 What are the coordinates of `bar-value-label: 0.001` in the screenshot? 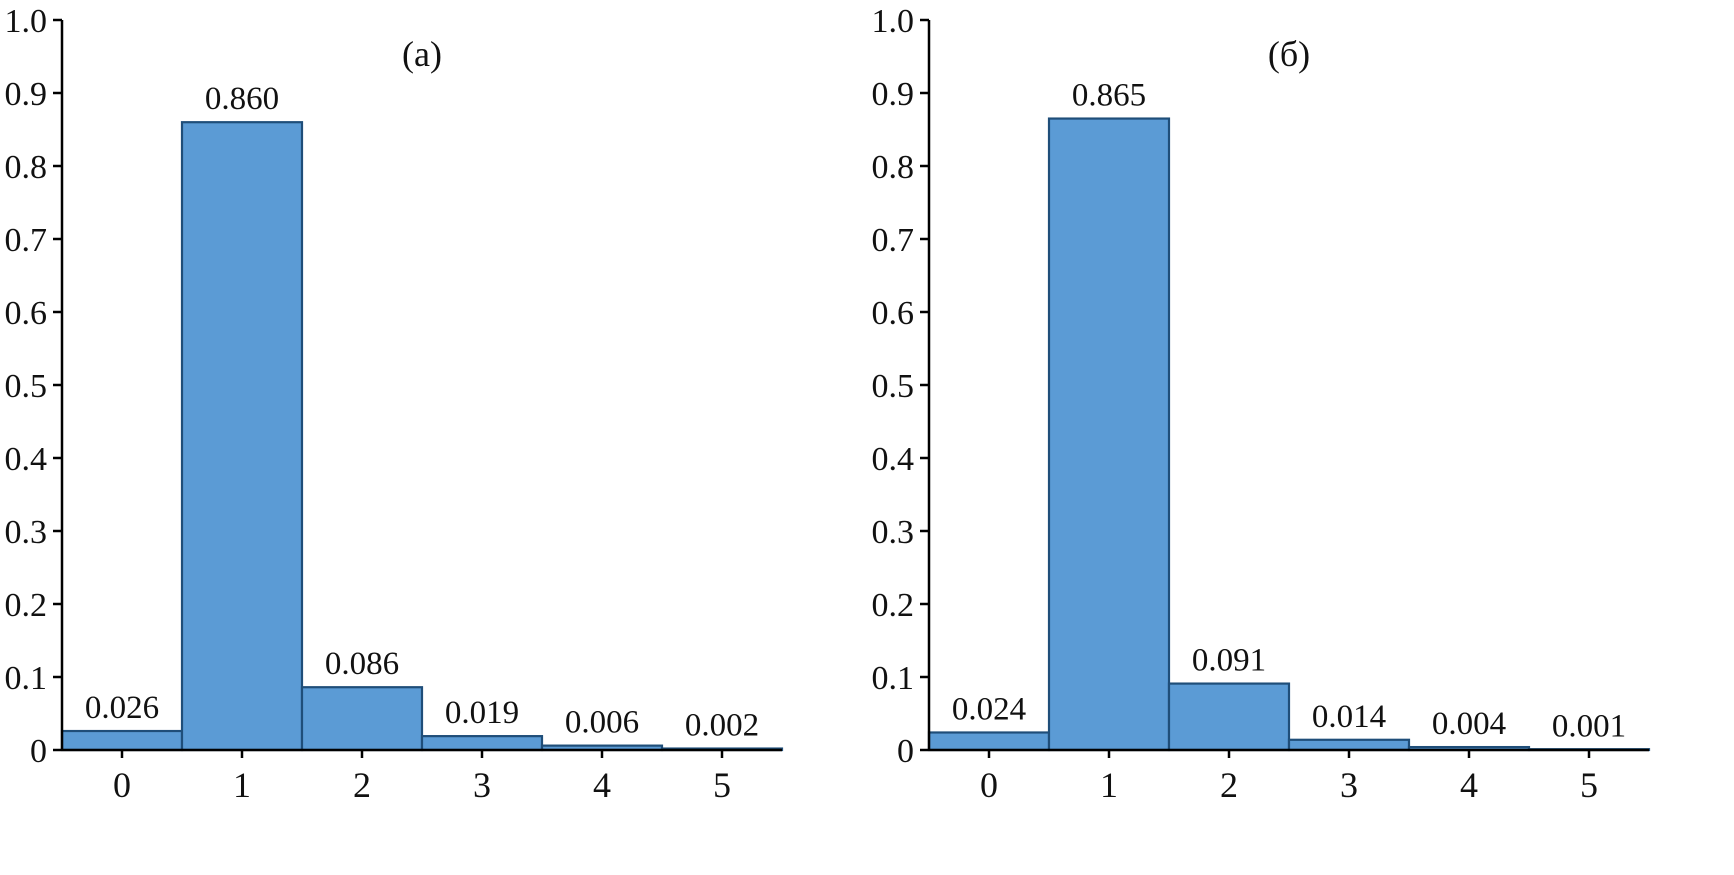 It's located at (1589, 726).